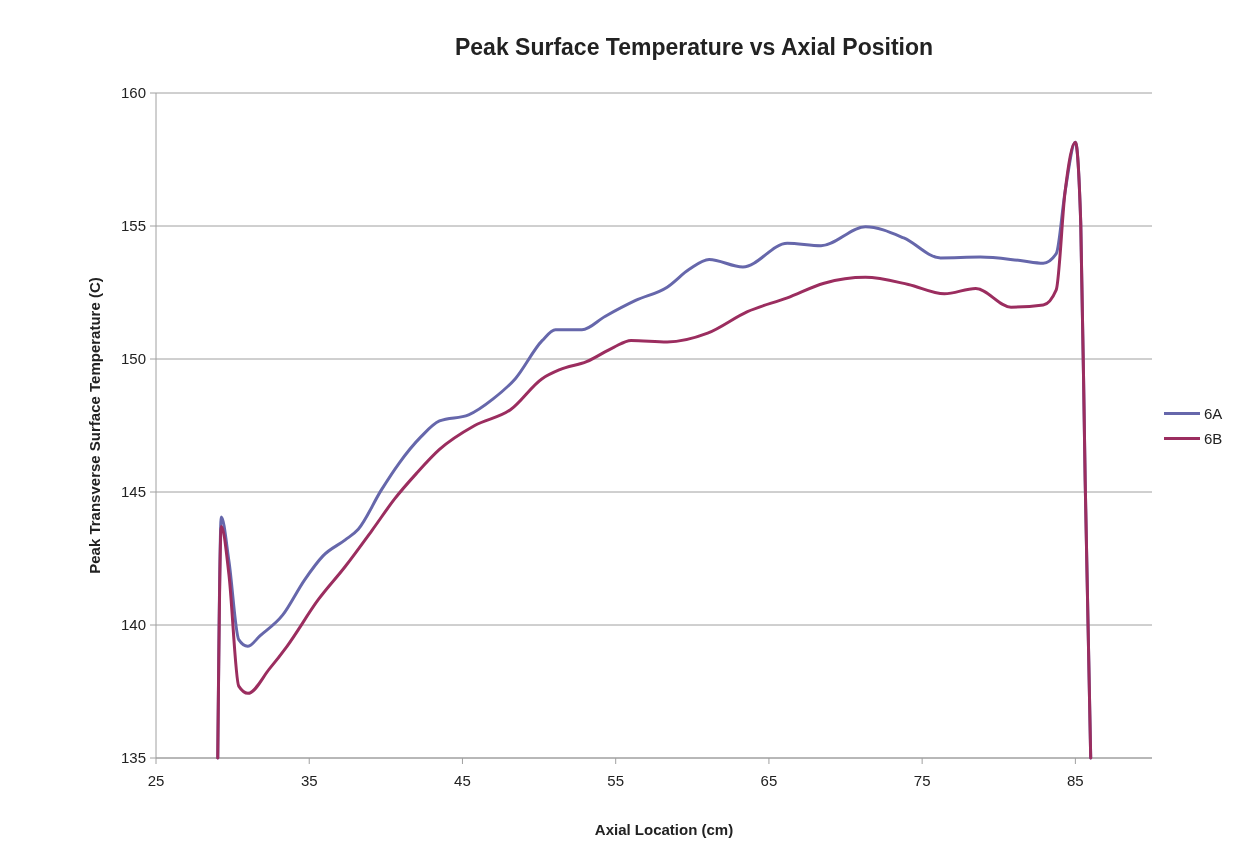  Describe the element at coordinates (616, 780) in the screenshot. I see `x-tick-label: 55` at that location.